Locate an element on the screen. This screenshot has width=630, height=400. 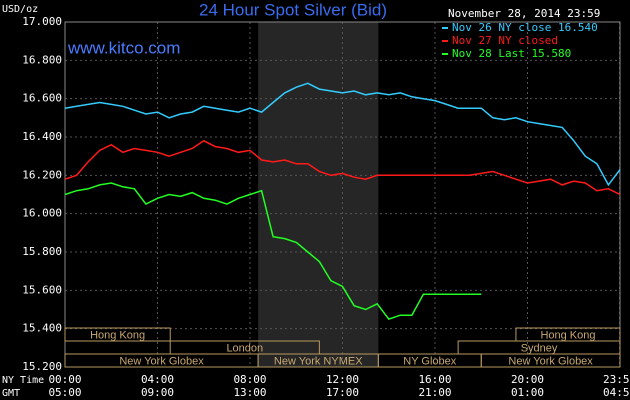
x2-tick-label: 21:00 is located at coordinates (434, 392).